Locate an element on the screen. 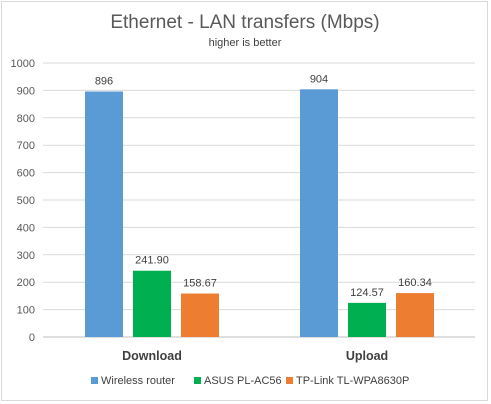 The width and height of the screenshot is (491, 404). y-tick-label: 500 is located at coordinates (26, 201).